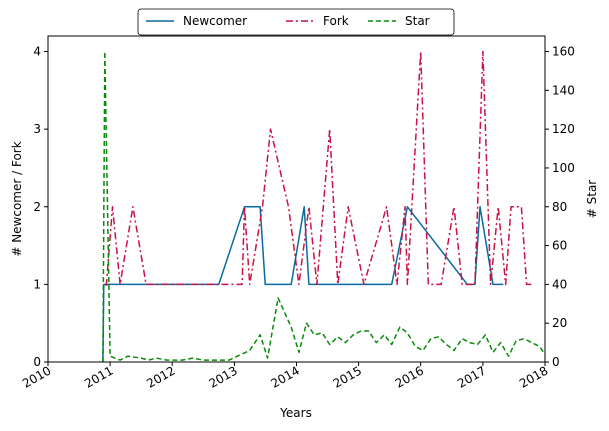 Image resolution: width=609 pixels, height=431 pixels. What do you see at coordinates (471, 376) in the screenshot?
I see `x-tick-label: 2017` at bounding box center [471, 376].